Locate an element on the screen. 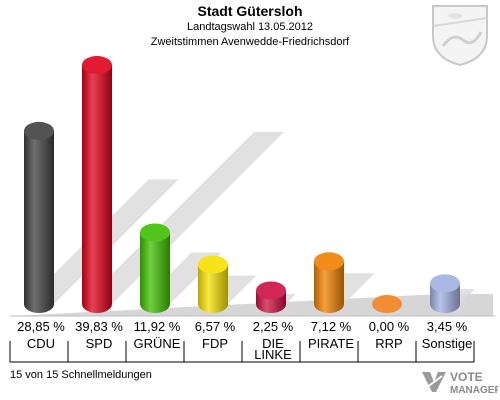  category-label: LINKE is located at coordinates (273, 354).